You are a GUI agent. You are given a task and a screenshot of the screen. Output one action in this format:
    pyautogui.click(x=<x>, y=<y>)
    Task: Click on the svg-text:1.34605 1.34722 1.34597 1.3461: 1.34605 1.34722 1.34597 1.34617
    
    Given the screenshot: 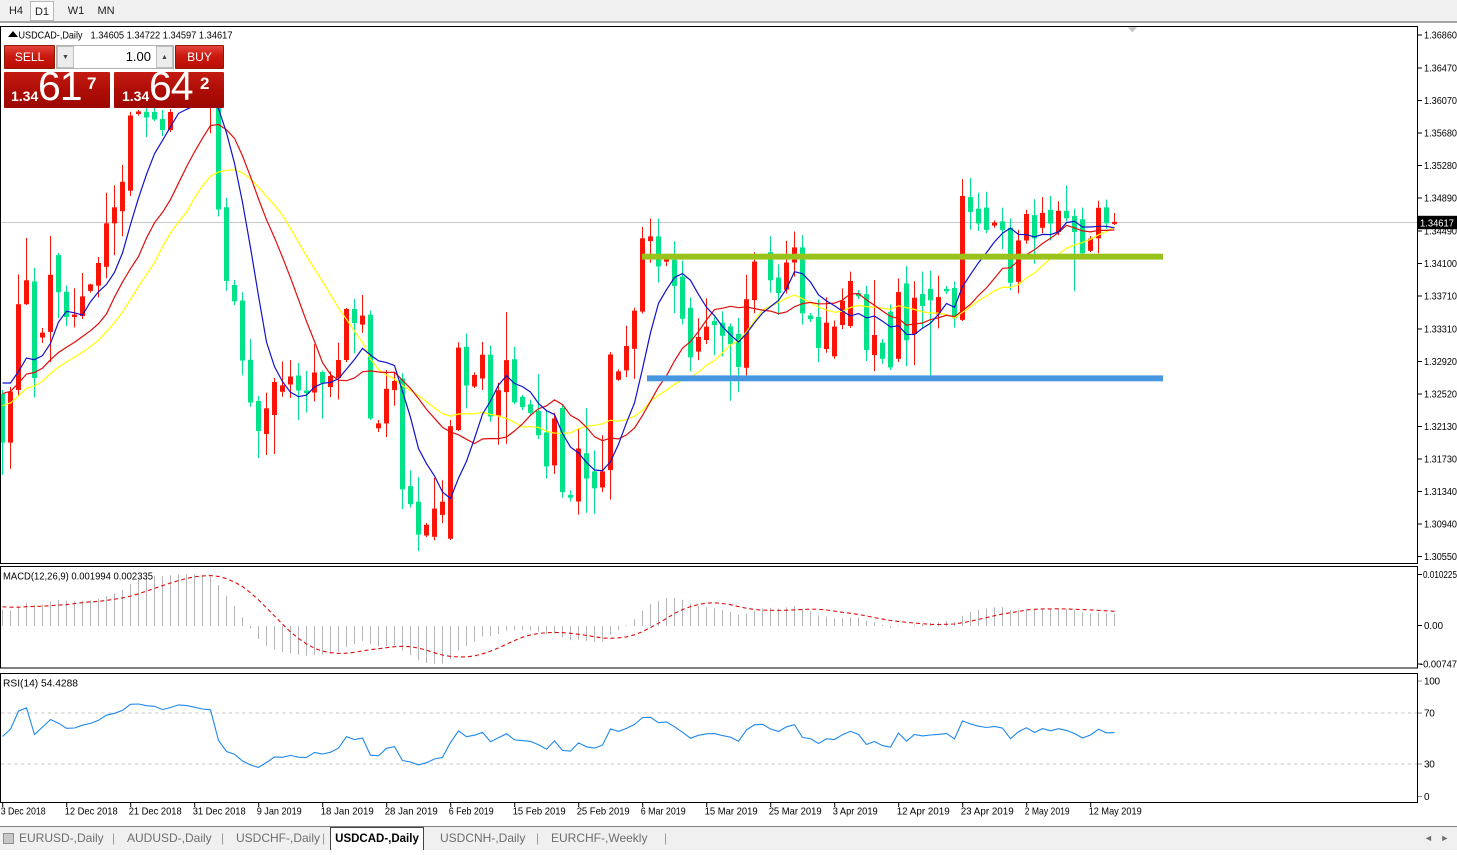 What is the action you would take?
    pyautogui.click(x=162, y=36)
    